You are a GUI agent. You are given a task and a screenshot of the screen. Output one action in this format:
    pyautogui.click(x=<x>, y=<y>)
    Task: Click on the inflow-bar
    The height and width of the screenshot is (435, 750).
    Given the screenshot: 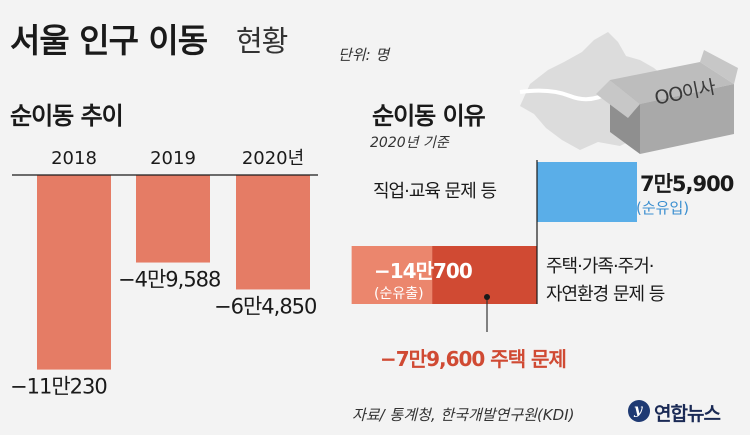 What is the action you would take?
    pyautogui.click(x=587, y=192)
    